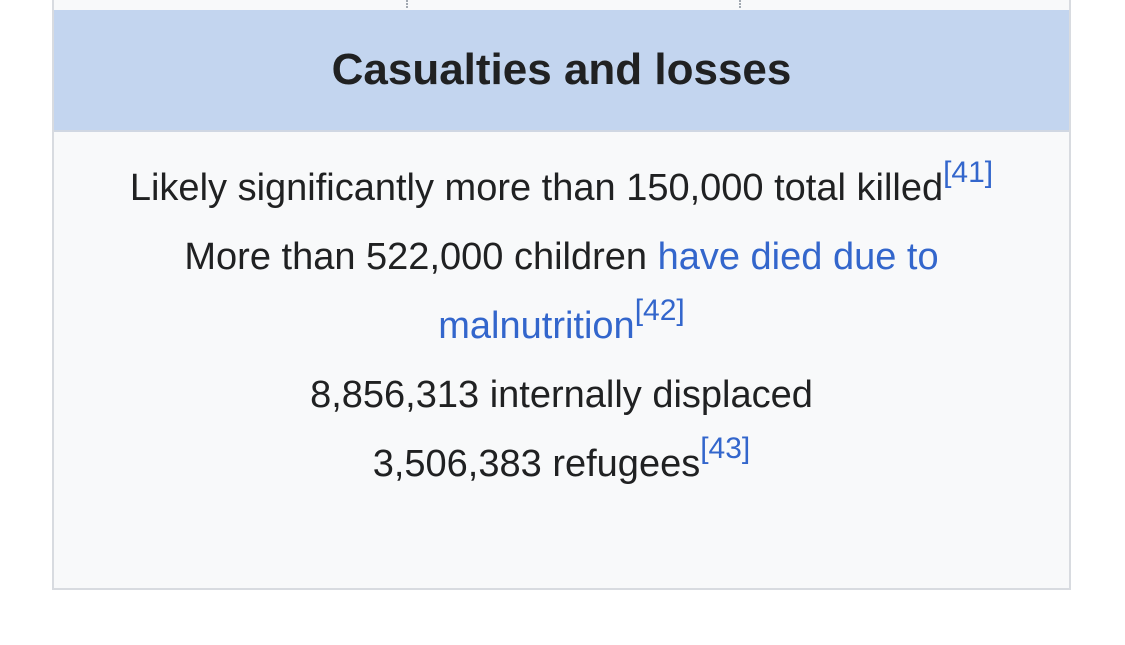 Image resolution: width=1125 pixels, height=645 pixels. I want to click on children-text: More than 522,000 children, so click(421, 257).